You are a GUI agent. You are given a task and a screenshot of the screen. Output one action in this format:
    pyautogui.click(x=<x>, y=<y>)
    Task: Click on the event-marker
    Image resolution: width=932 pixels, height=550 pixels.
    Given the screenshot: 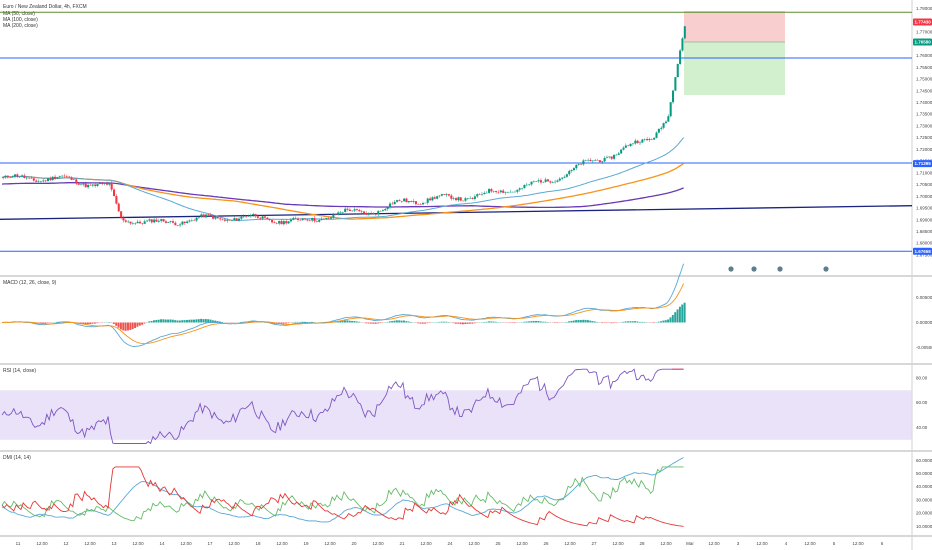 What is the action you would take?
    pyautogui.click(x=826, y=269)
    